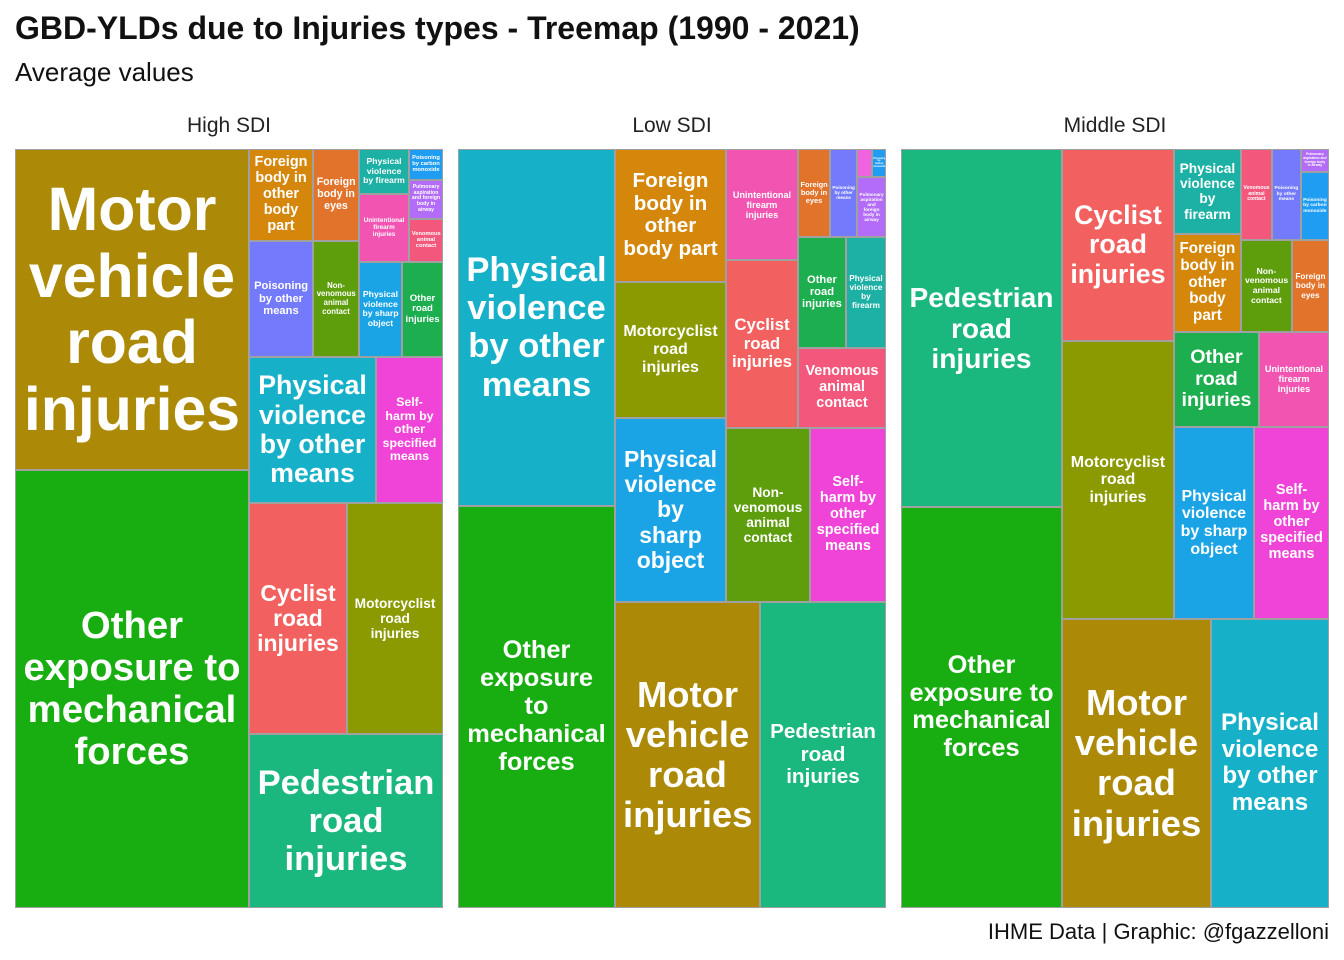 This screenshot has width=1344, height=960. Describe the element at coordinates (104, 72) in the screenshot. I see `chart-subtitle: Average values` at that location.